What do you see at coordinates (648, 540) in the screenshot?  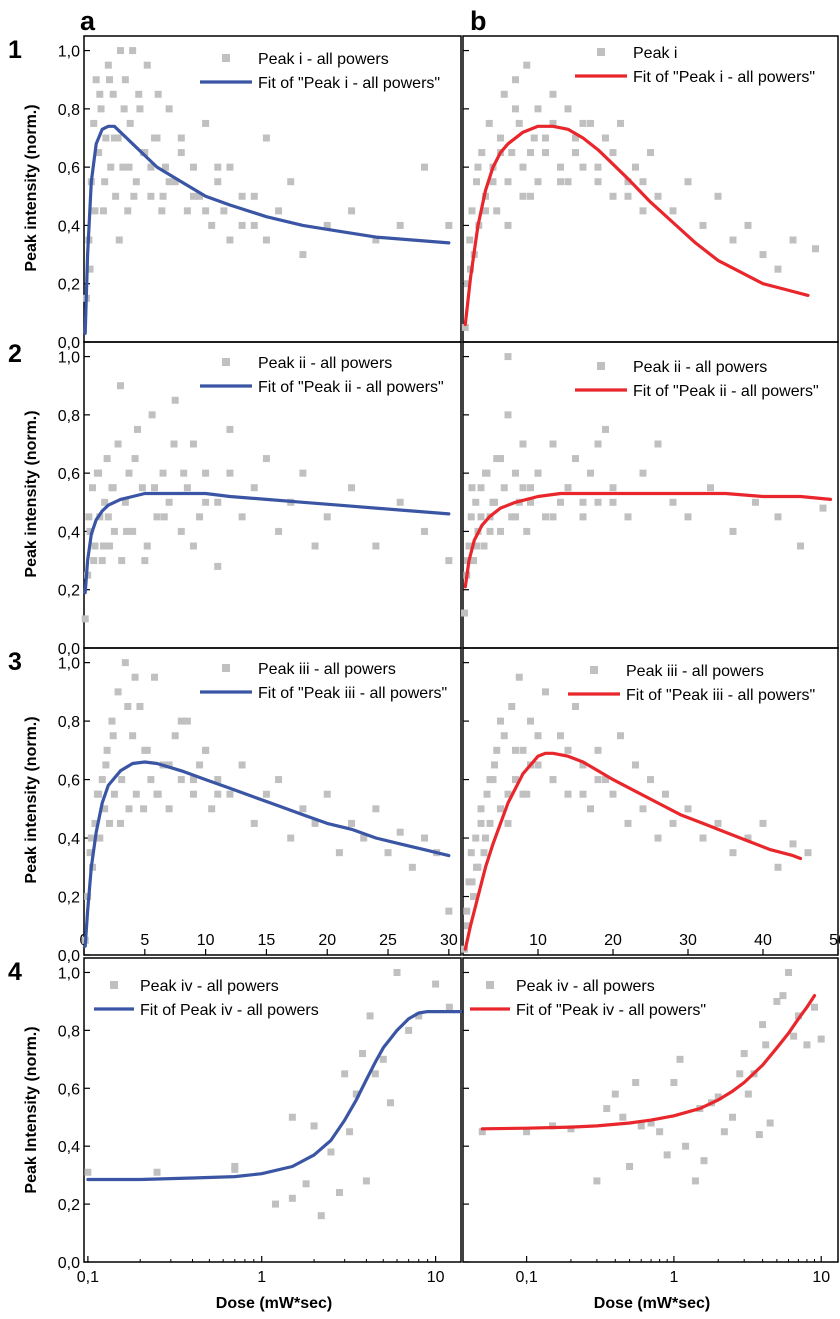 I see `fit-line-2b` at bounding box center [648, 540].